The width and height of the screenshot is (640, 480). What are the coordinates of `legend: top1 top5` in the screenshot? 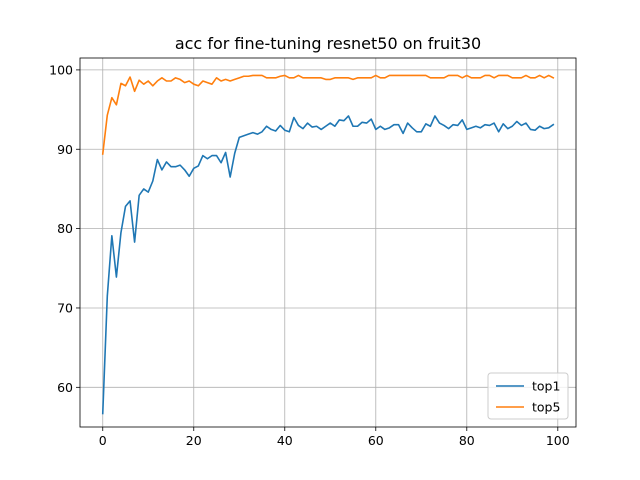 It's located at (528, 396).